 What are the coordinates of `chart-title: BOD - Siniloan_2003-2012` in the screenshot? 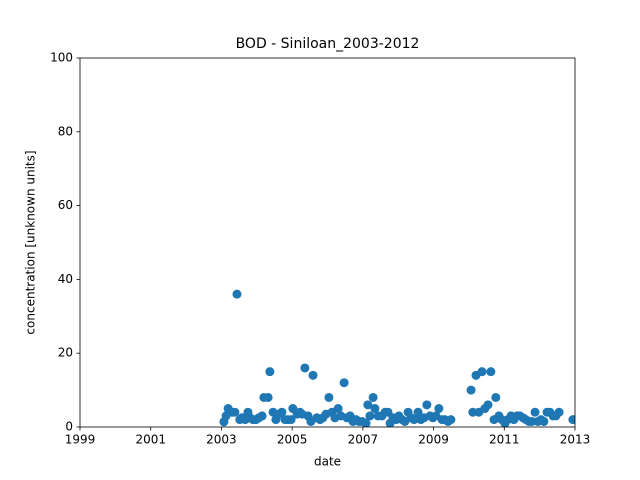 It's located at (328, 44).